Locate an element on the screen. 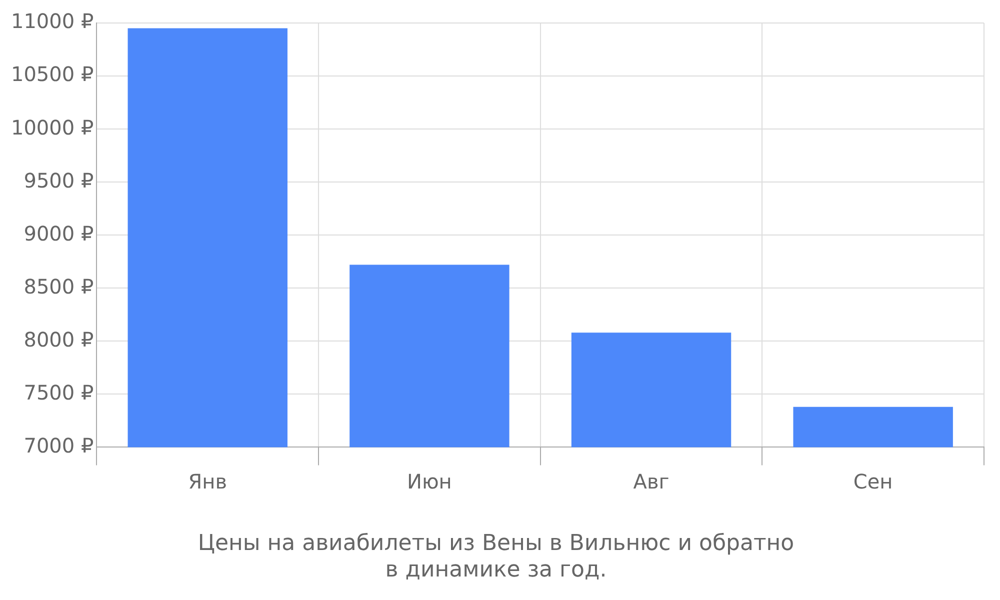  y-tick-label: 11000 ₽ is located at coordinates (52, 21).